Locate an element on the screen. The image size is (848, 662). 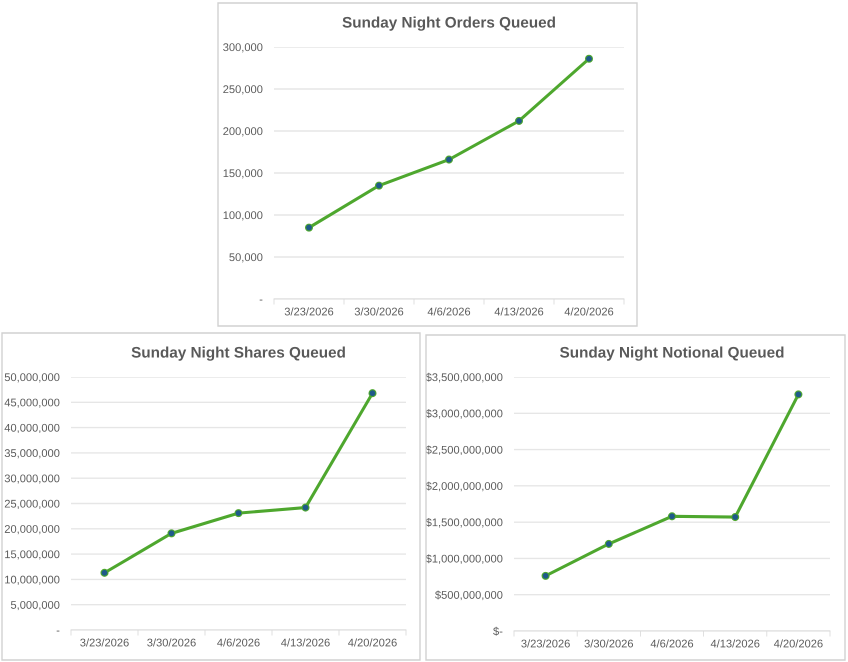
y-tick-label: $1,500,000,000 is located at coordinates (464, 523).